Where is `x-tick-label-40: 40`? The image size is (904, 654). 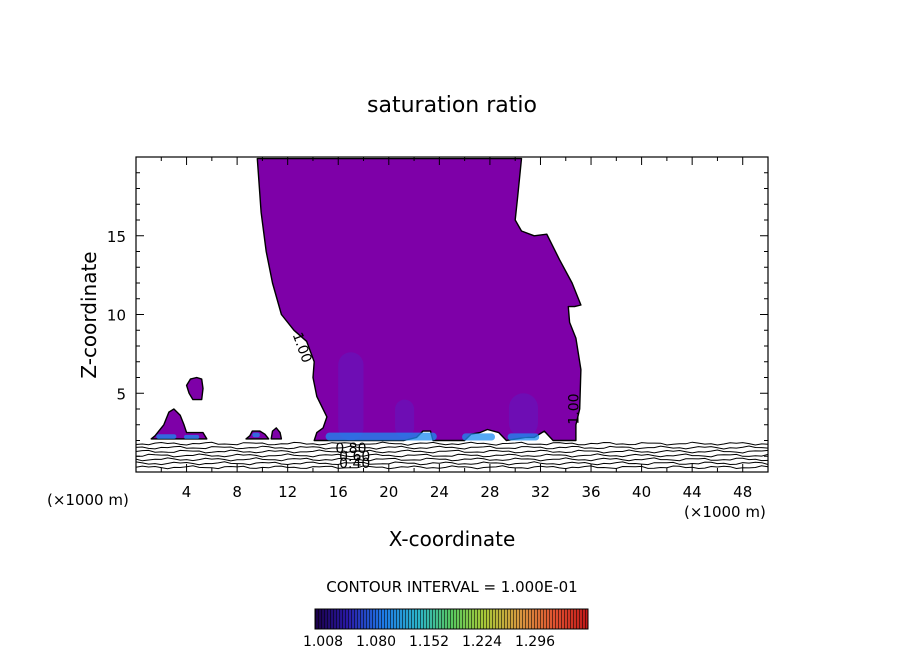 x-tick-label-40: 40 is located at coordinates (641, 492).